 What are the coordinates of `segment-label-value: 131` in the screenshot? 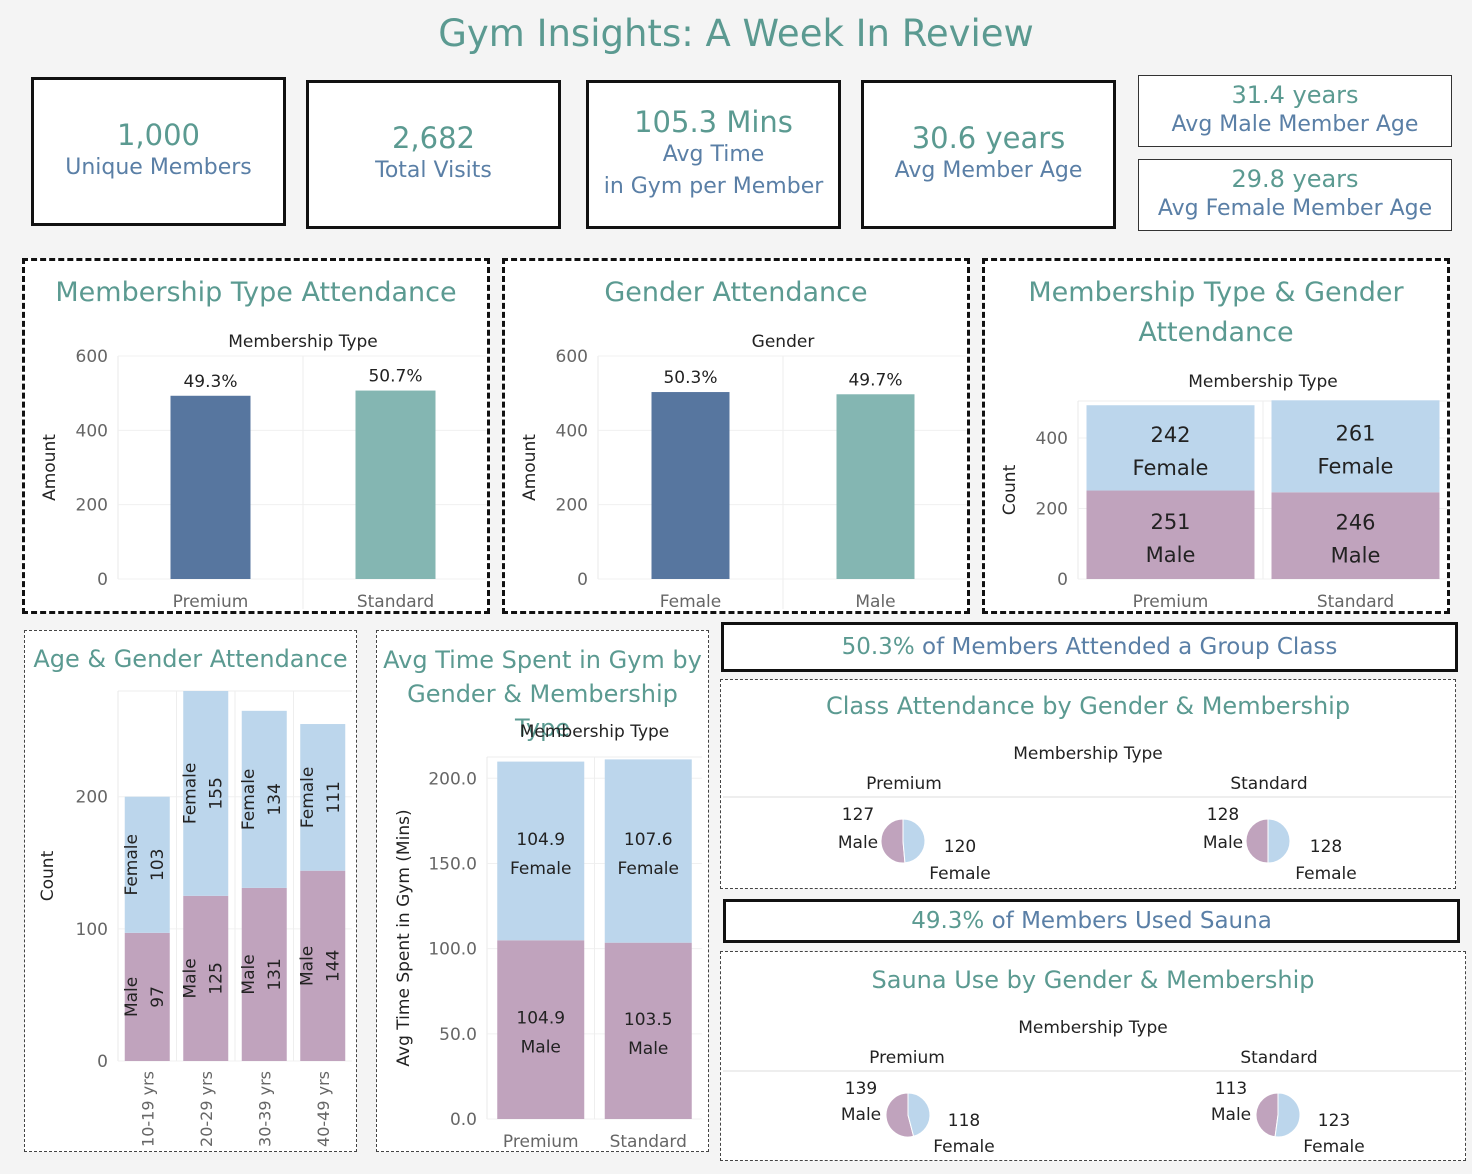 It's located at (275, 974).